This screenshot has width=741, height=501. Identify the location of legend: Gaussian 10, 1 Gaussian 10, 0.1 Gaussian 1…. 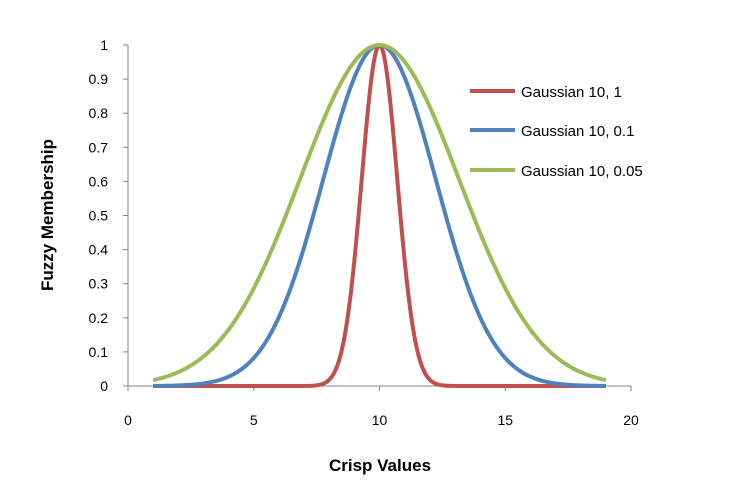
(556, 132).